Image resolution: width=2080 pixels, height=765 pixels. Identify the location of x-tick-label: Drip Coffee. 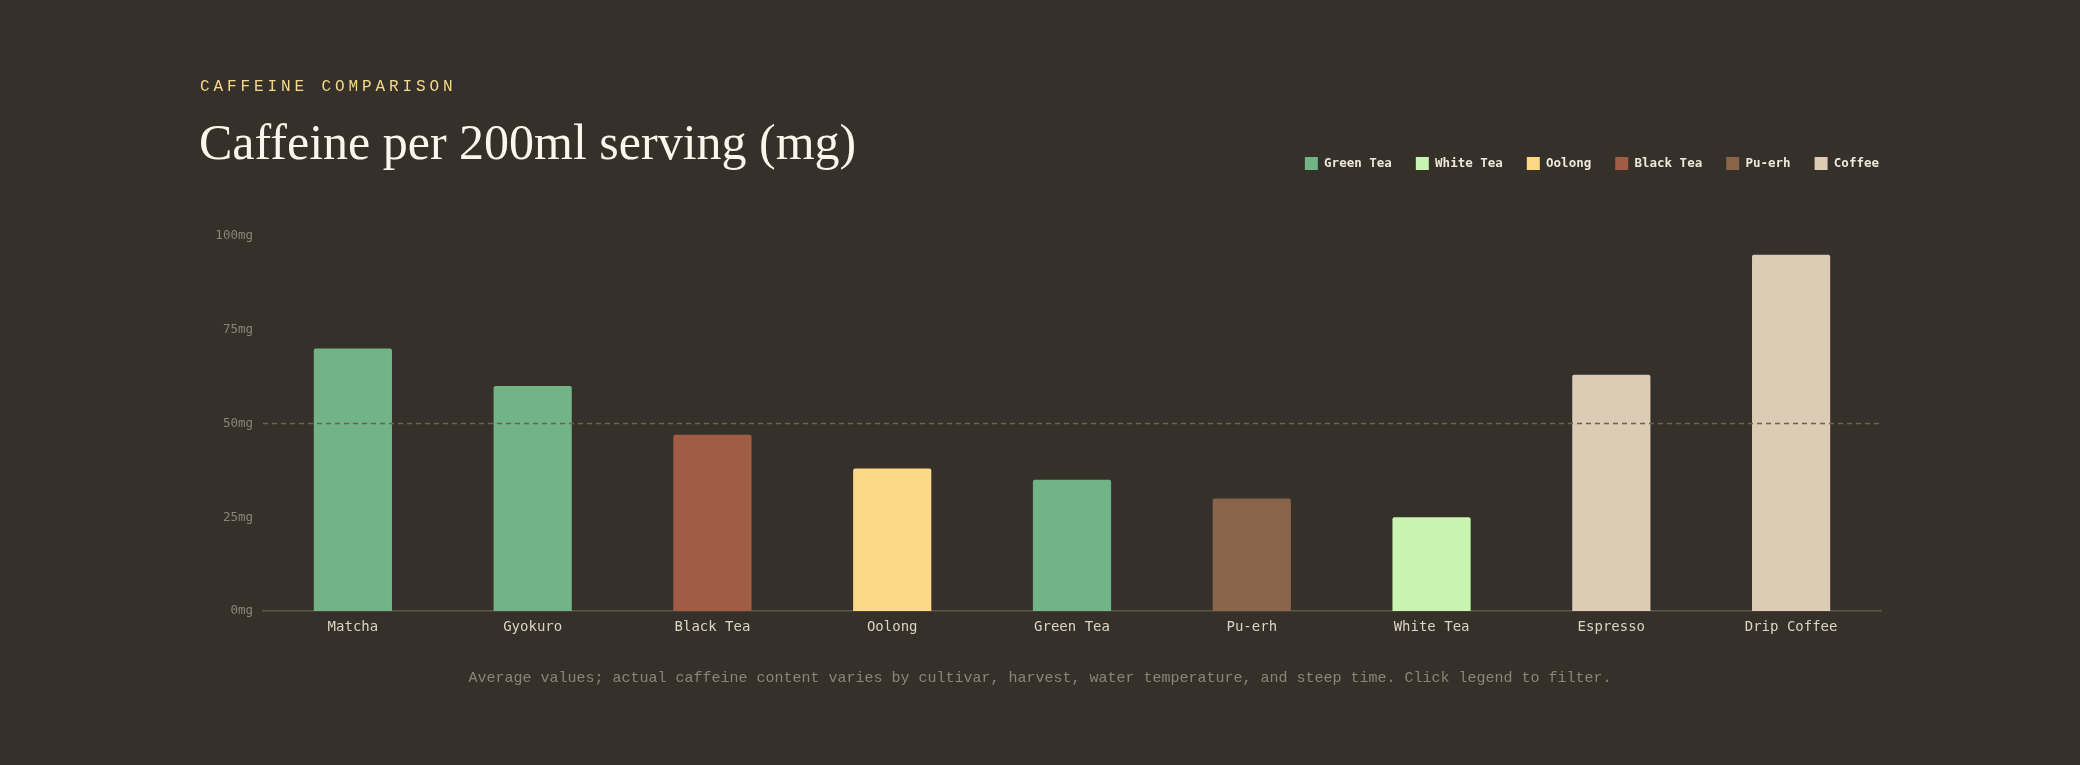
(1791, 626).